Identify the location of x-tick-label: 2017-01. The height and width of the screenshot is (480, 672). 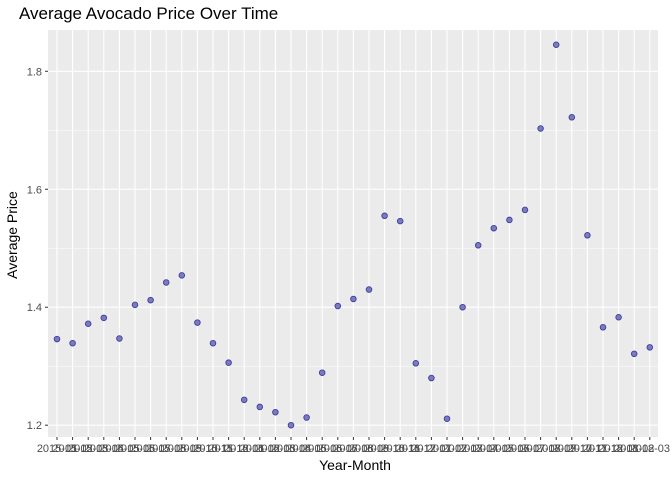
(431, 449).